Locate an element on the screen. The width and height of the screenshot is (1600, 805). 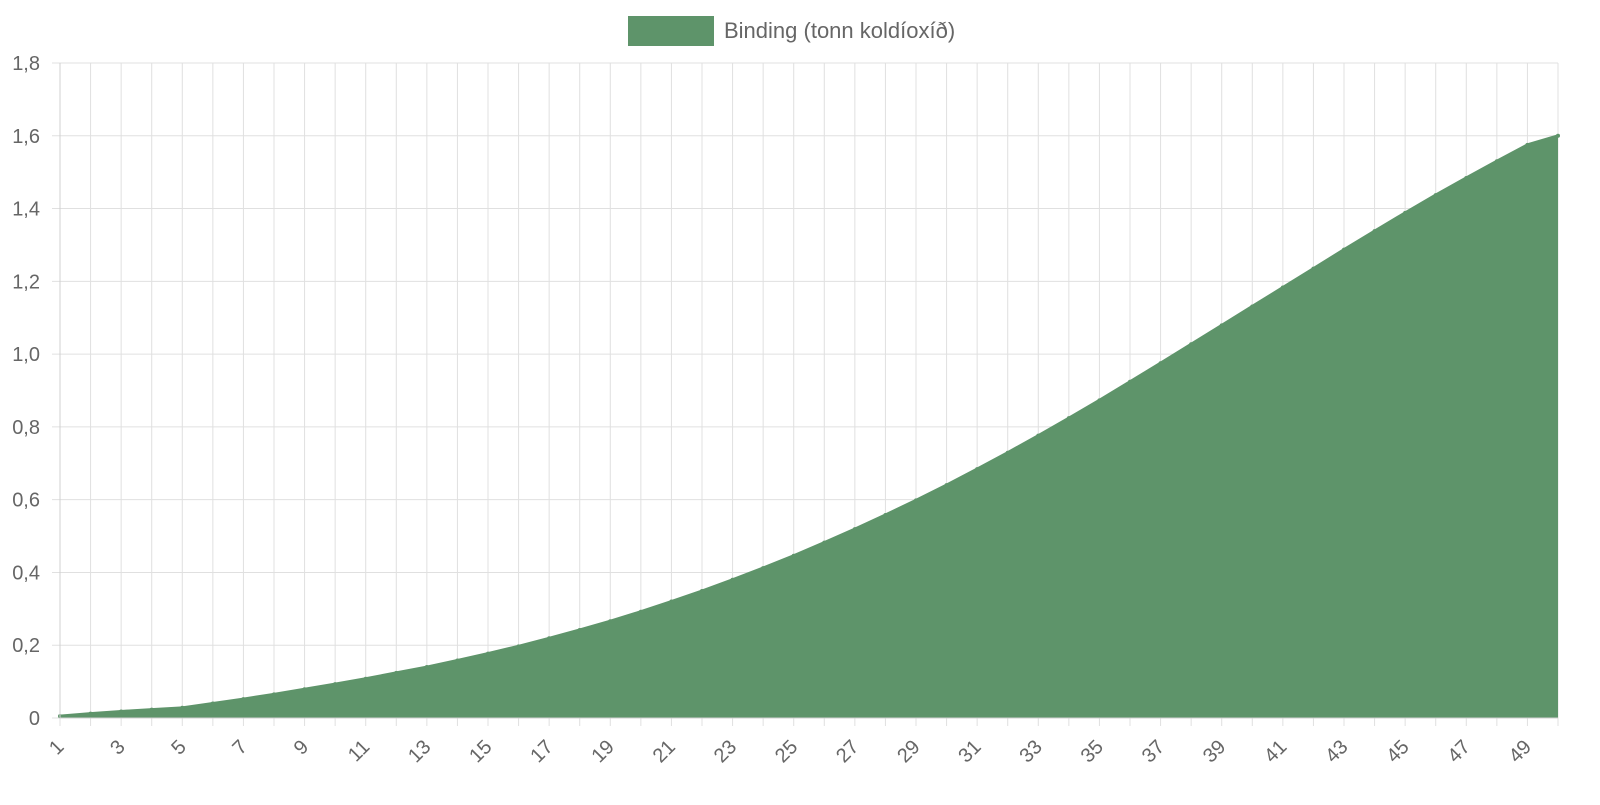
x-tick-label: 43 is located at coordinates (1336, 751).